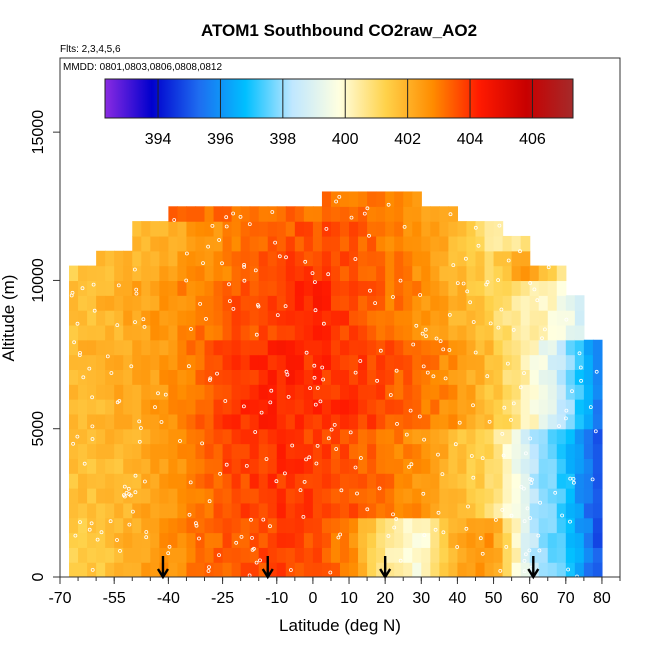 This screenshot has height=650, width=650. Describe the element at coordinates (38, 429) in the screenshot. I see `y-tick-label: 5000` at that location.